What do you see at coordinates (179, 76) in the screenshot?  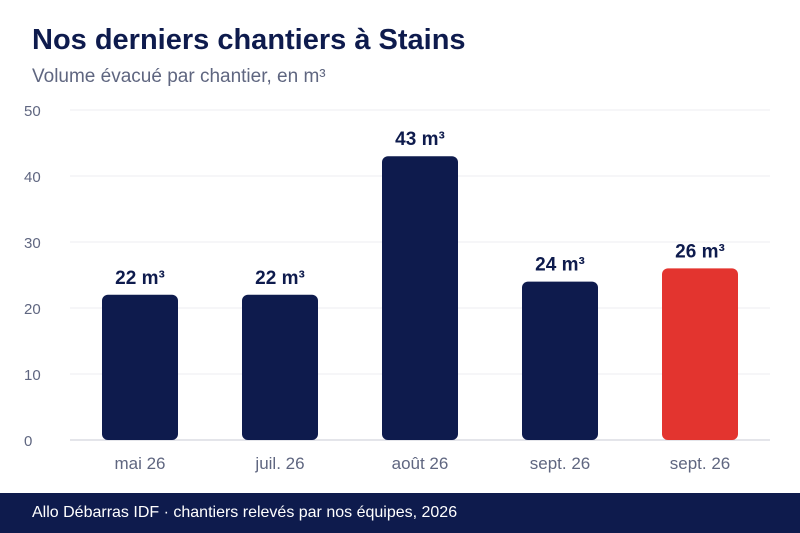 I see `chart-subtitle: Volume évacué par chantier, en m³` at bounding box center [179, 76].